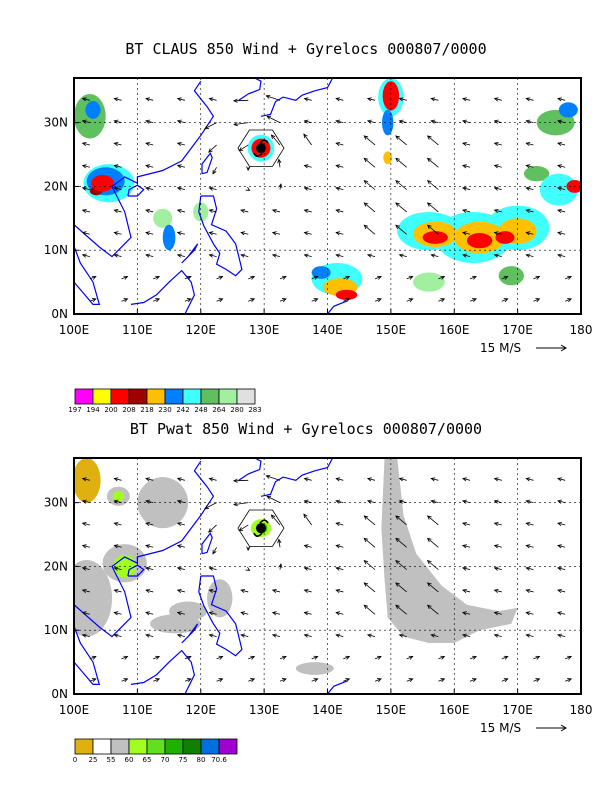  I want to click on panel2-x-tick-label: 140E, so click(327, 710).